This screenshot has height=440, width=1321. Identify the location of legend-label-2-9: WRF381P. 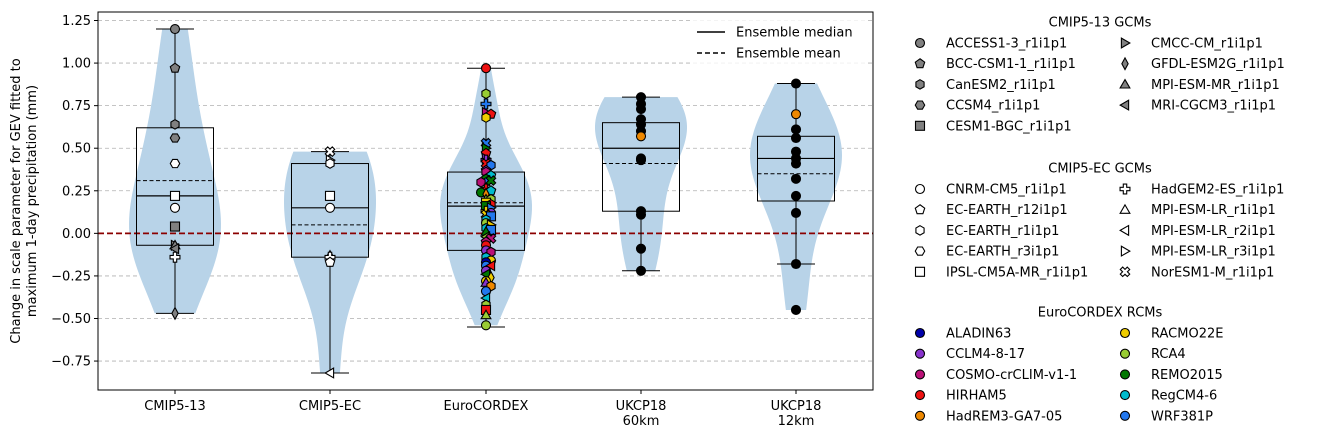
(1182, 416).